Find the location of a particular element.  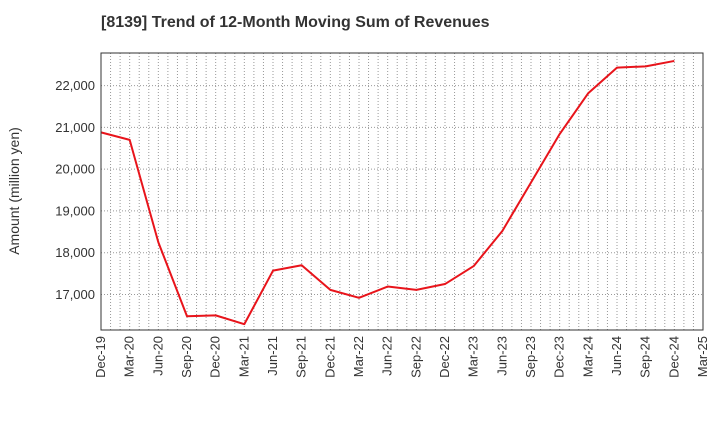

x-tick-label: Mar-21 is located at coordinates (243, 356).